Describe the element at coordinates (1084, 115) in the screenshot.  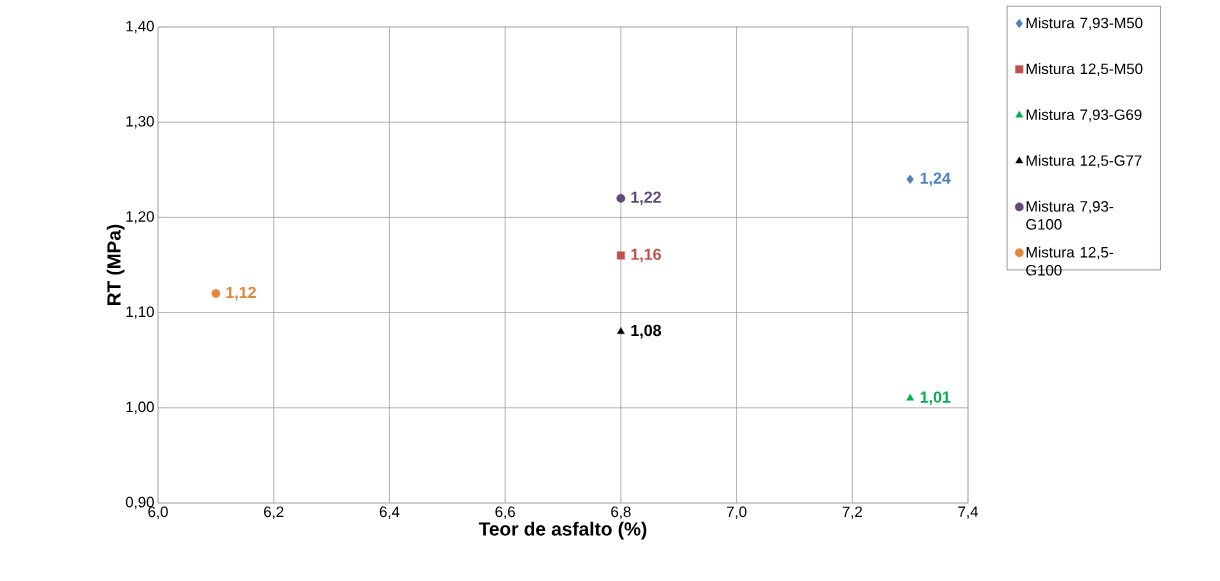
I see `legend-label: Mistura 7,93-G69` at that location.